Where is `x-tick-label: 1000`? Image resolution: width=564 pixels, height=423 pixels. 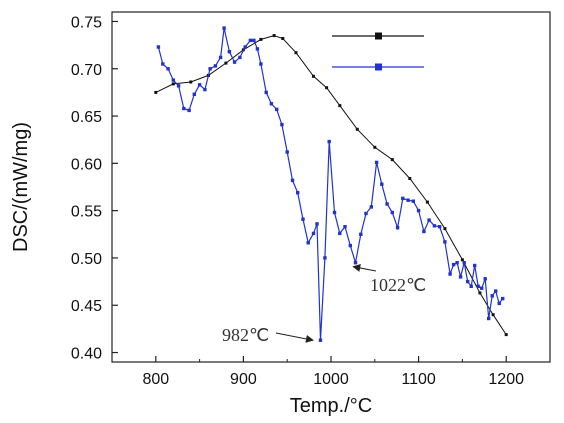
x-tick-label: 1000 is located at coordinates (331, 379).